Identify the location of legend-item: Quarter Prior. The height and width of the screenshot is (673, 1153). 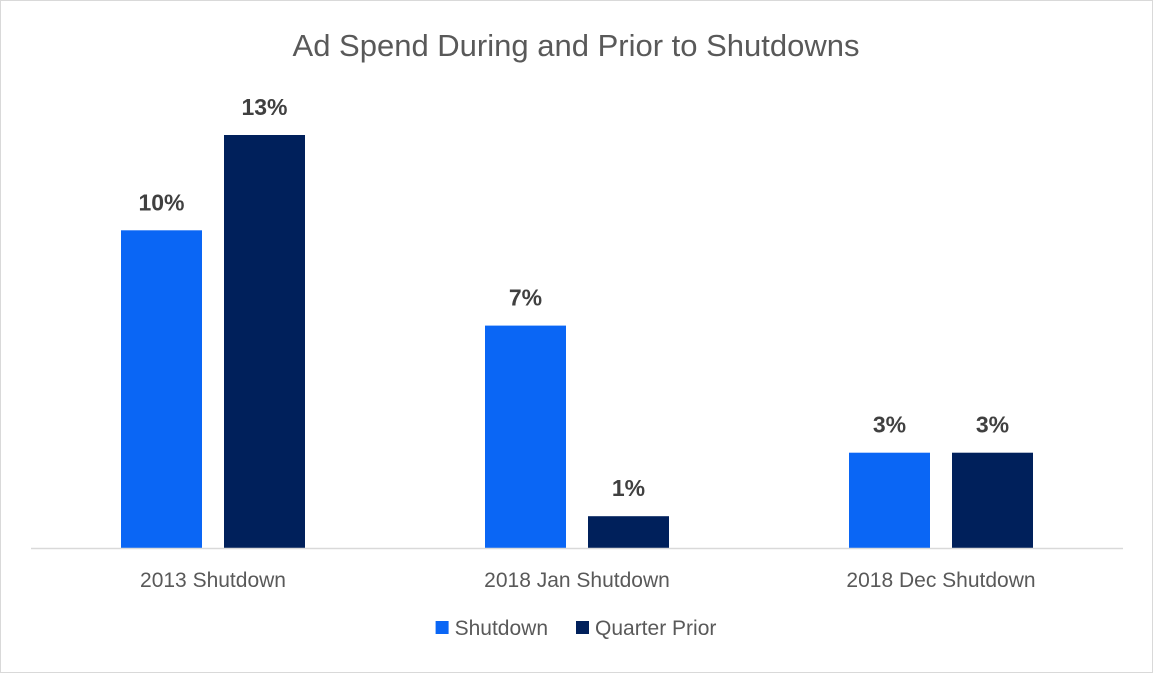
(646, 628).